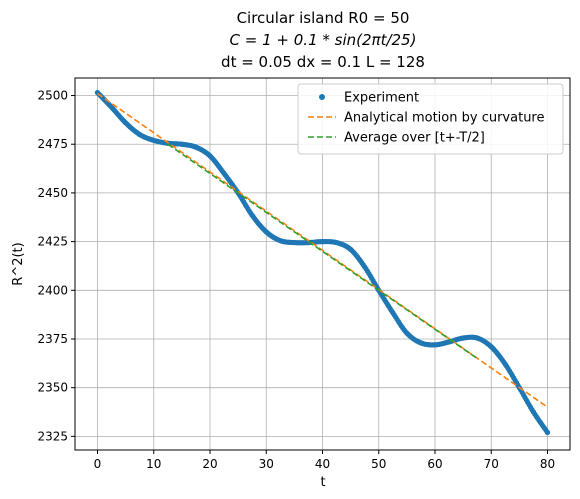 This screenshot has width=580, height=499. What do you see at coordinates (434, 464) in the screenshot?
I see `x-tick-label: 60` at bounding box center [434, 464].